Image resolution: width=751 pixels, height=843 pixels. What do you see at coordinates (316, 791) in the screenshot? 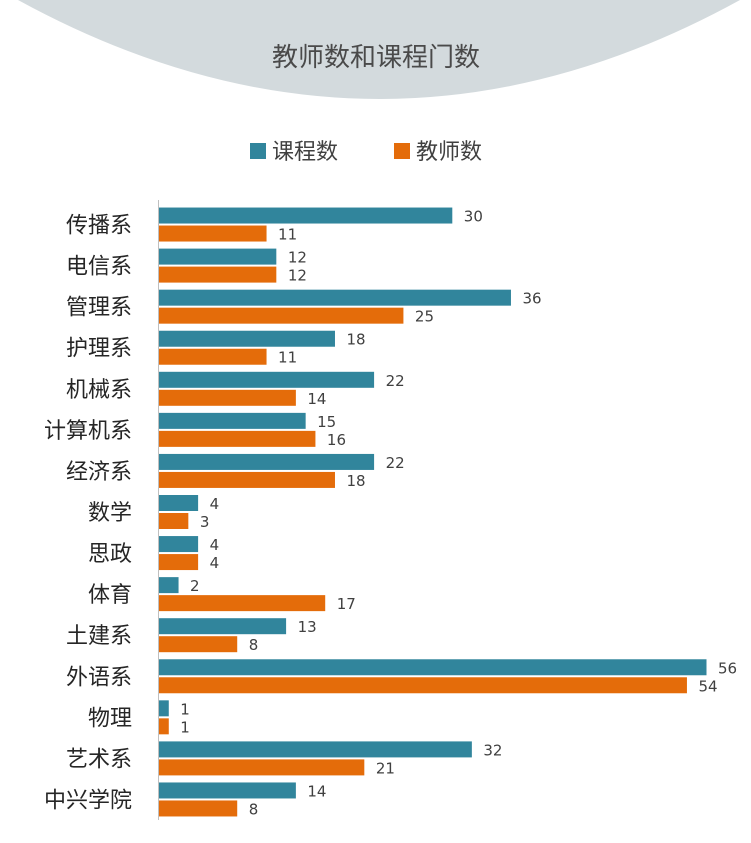
I see `data-label-course: 14` at bounding box center [316, 791].